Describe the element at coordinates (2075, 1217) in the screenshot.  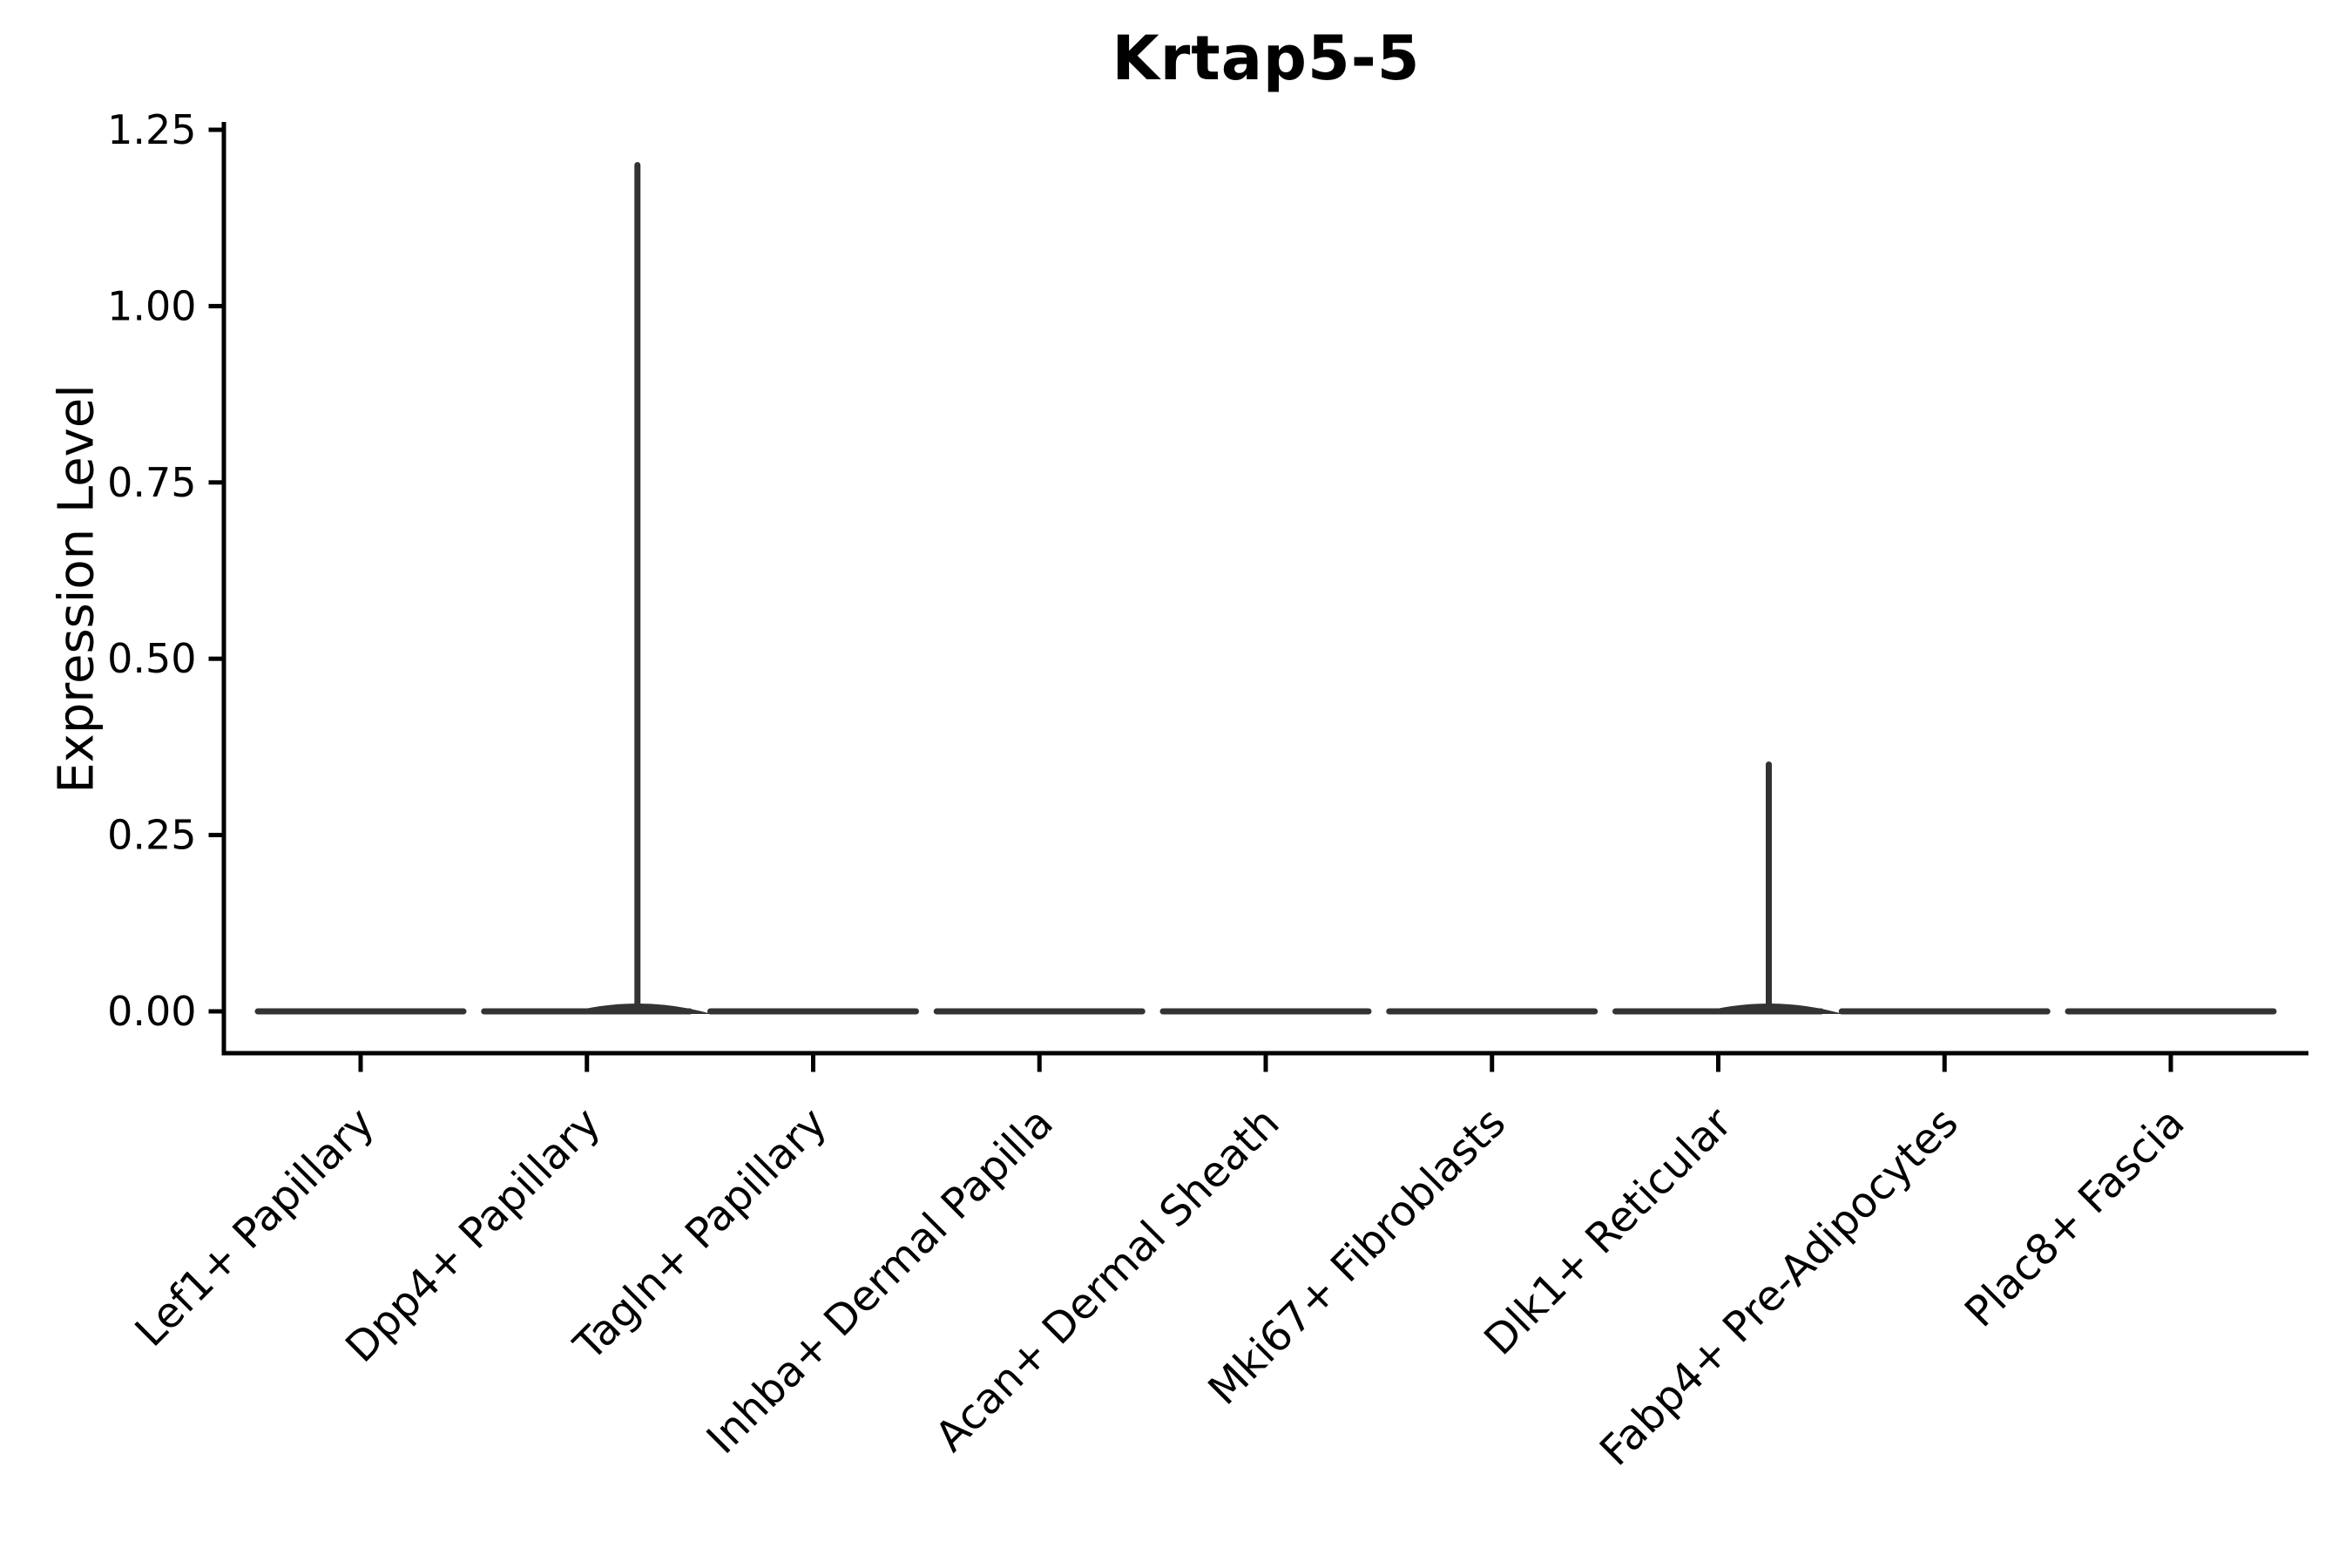
I see `x-tick-label: Plac8+ Fascia` at that location.